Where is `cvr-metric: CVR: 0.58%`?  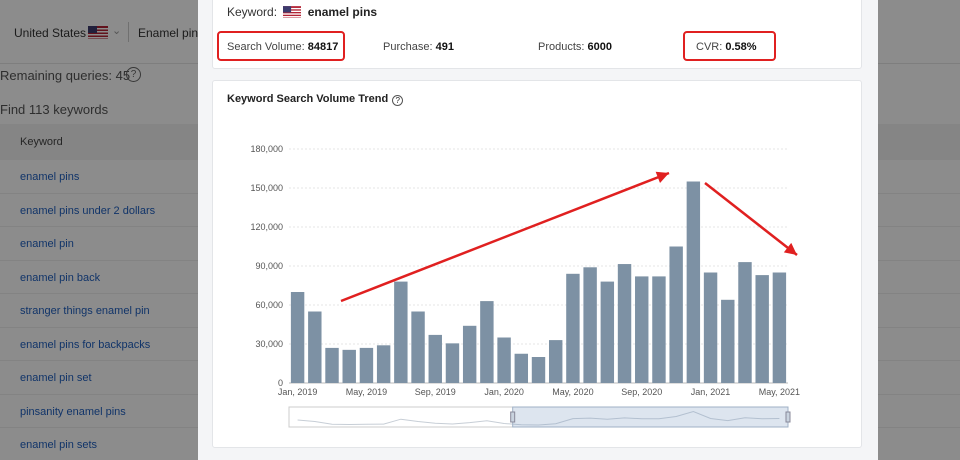
cvr-metric: CVR: 0.58% is located at coordinates (726, 47).